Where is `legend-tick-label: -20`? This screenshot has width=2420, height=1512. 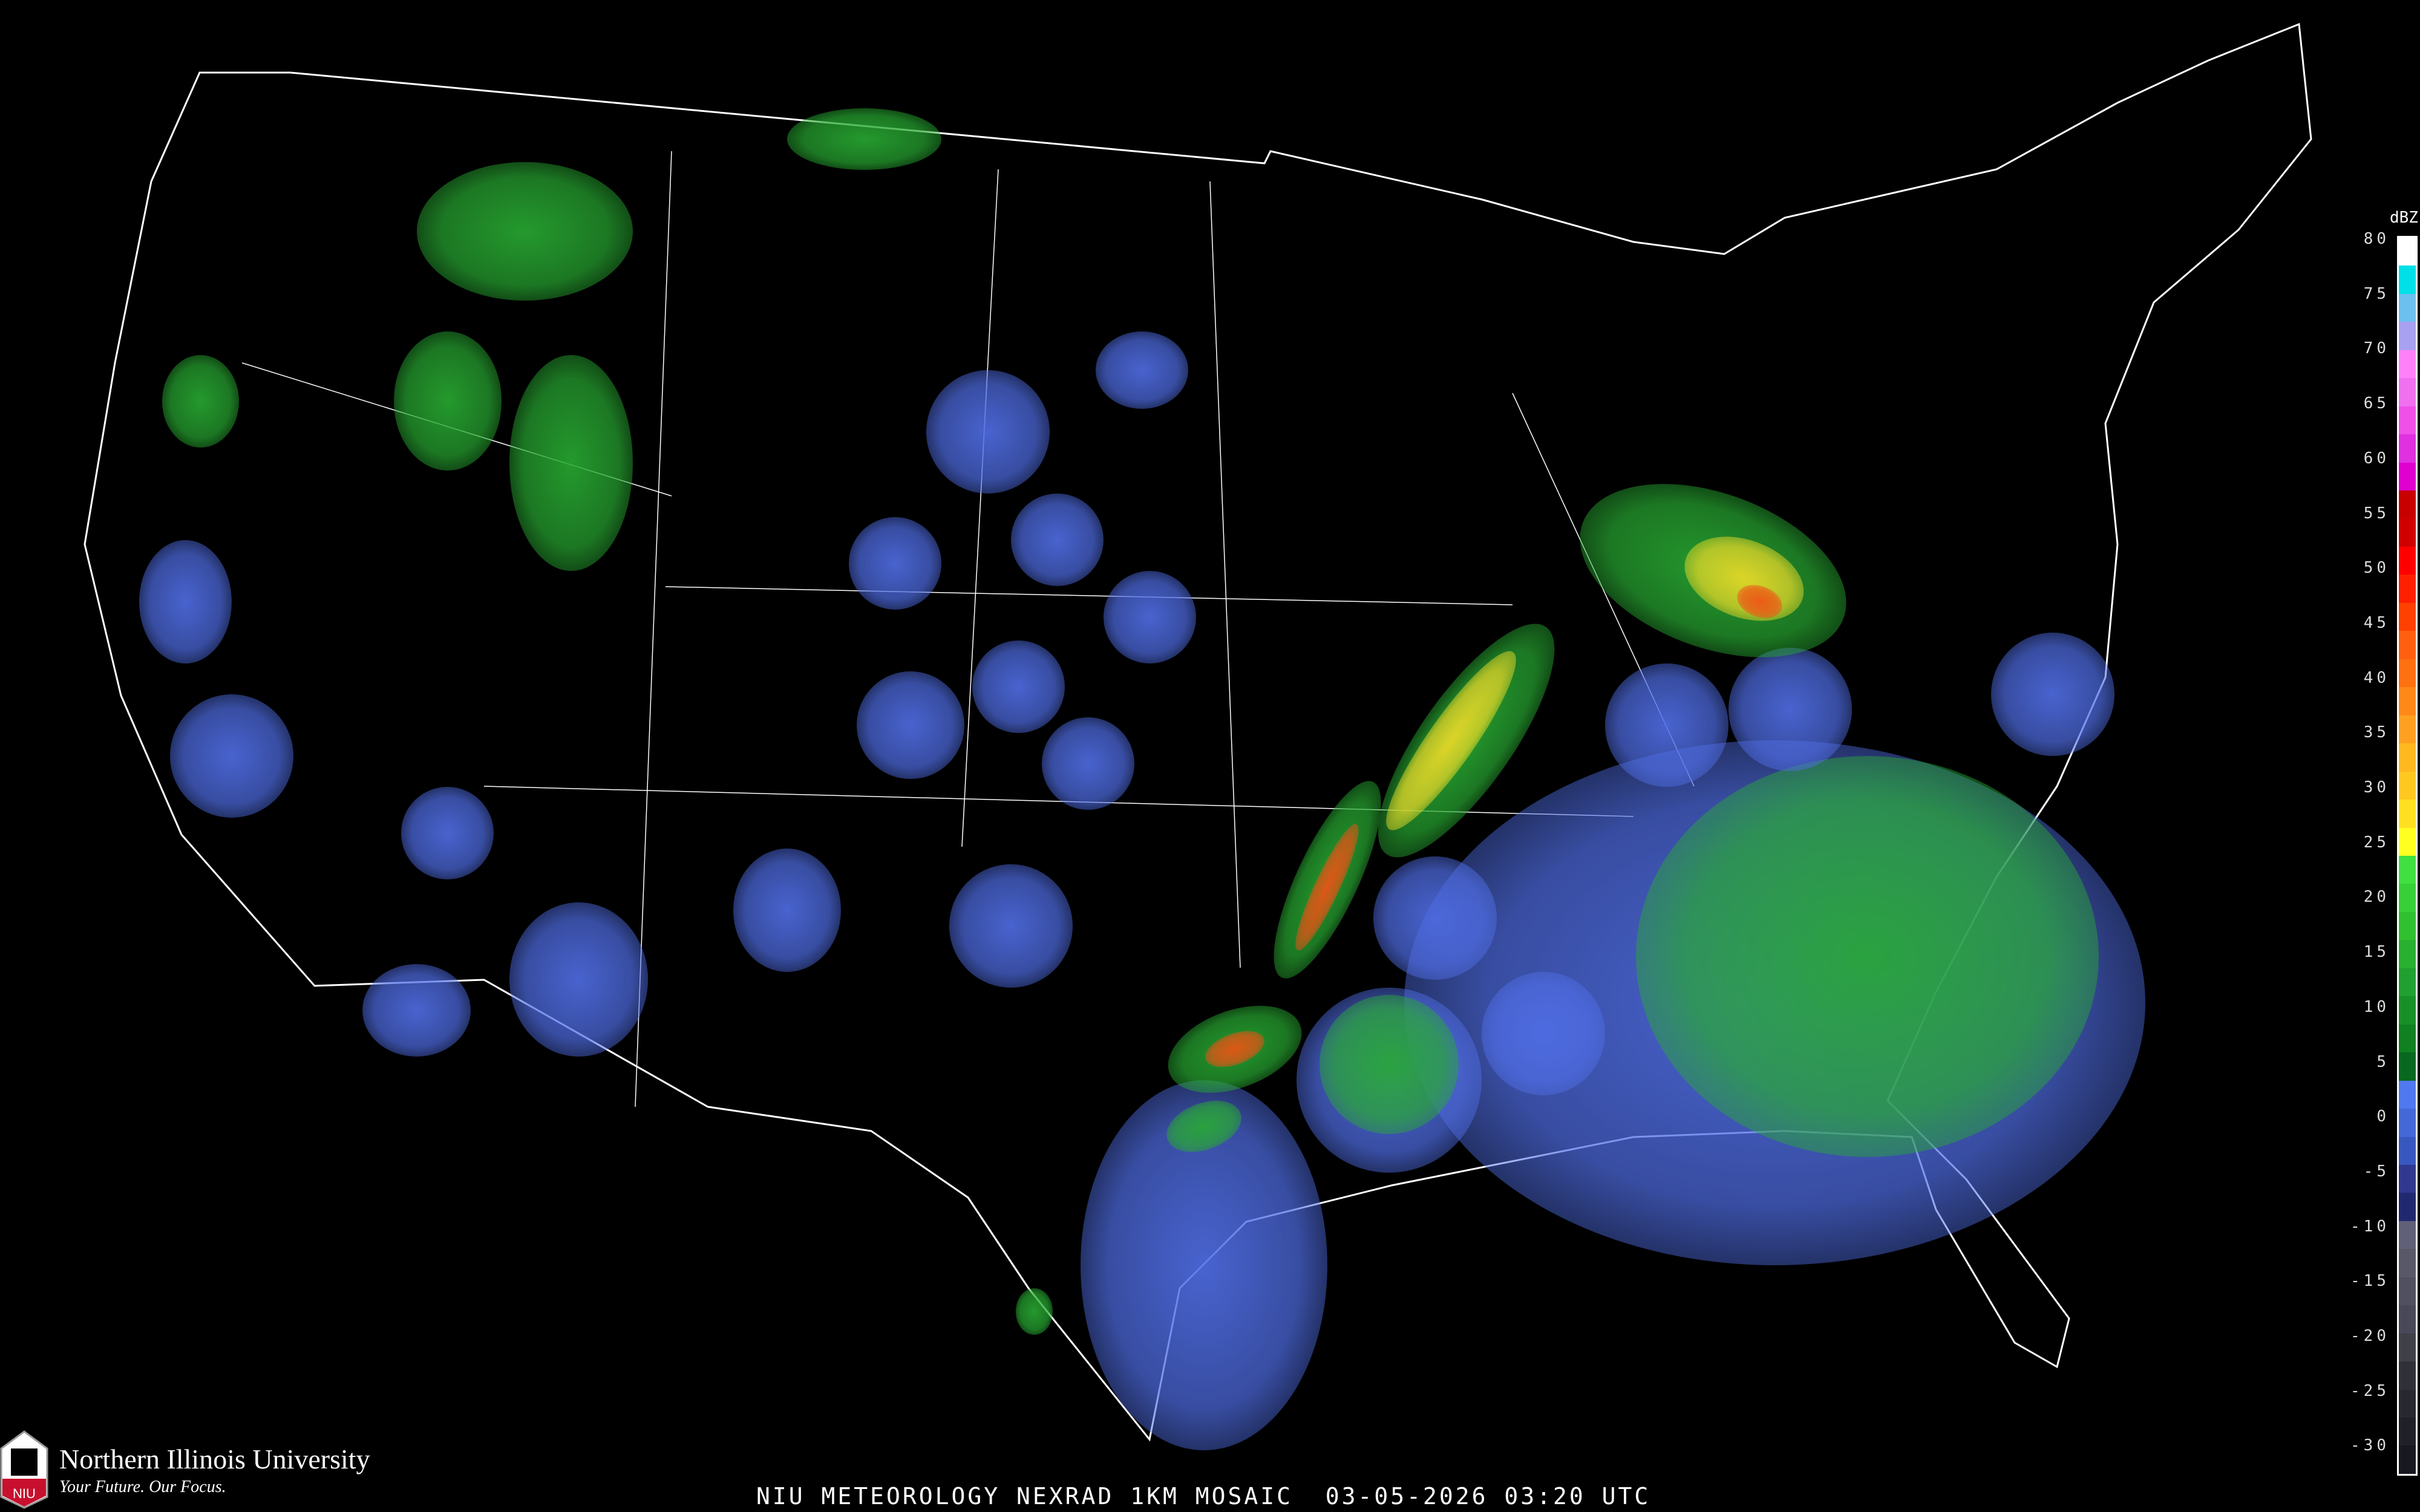 legend-tick-label: -20 is located at coordinates (2370, 1336).